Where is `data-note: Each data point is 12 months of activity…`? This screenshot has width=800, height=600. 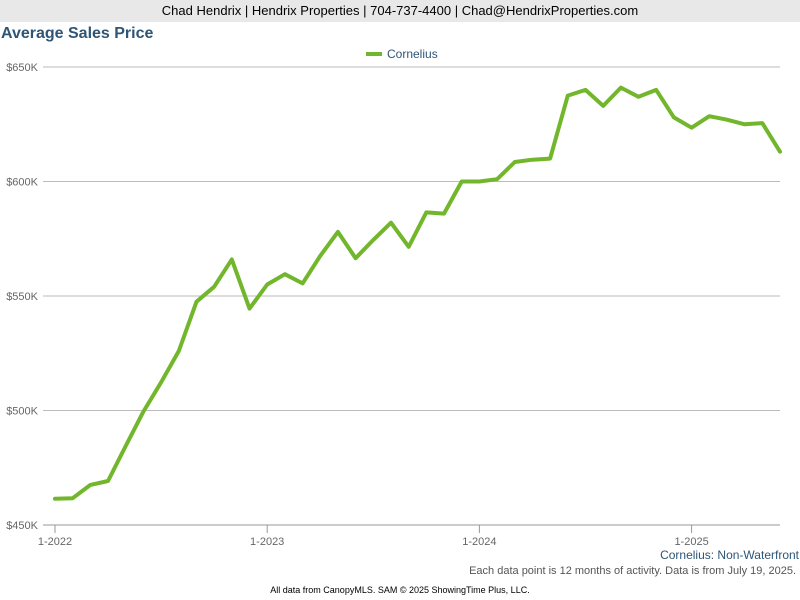 data-note: Each data point is 12 months of activity… is located at coordinates (632, 571).